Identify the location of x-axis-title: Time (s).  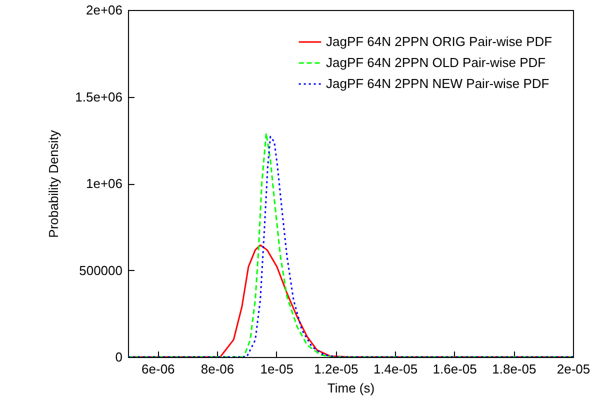
(351, 388).